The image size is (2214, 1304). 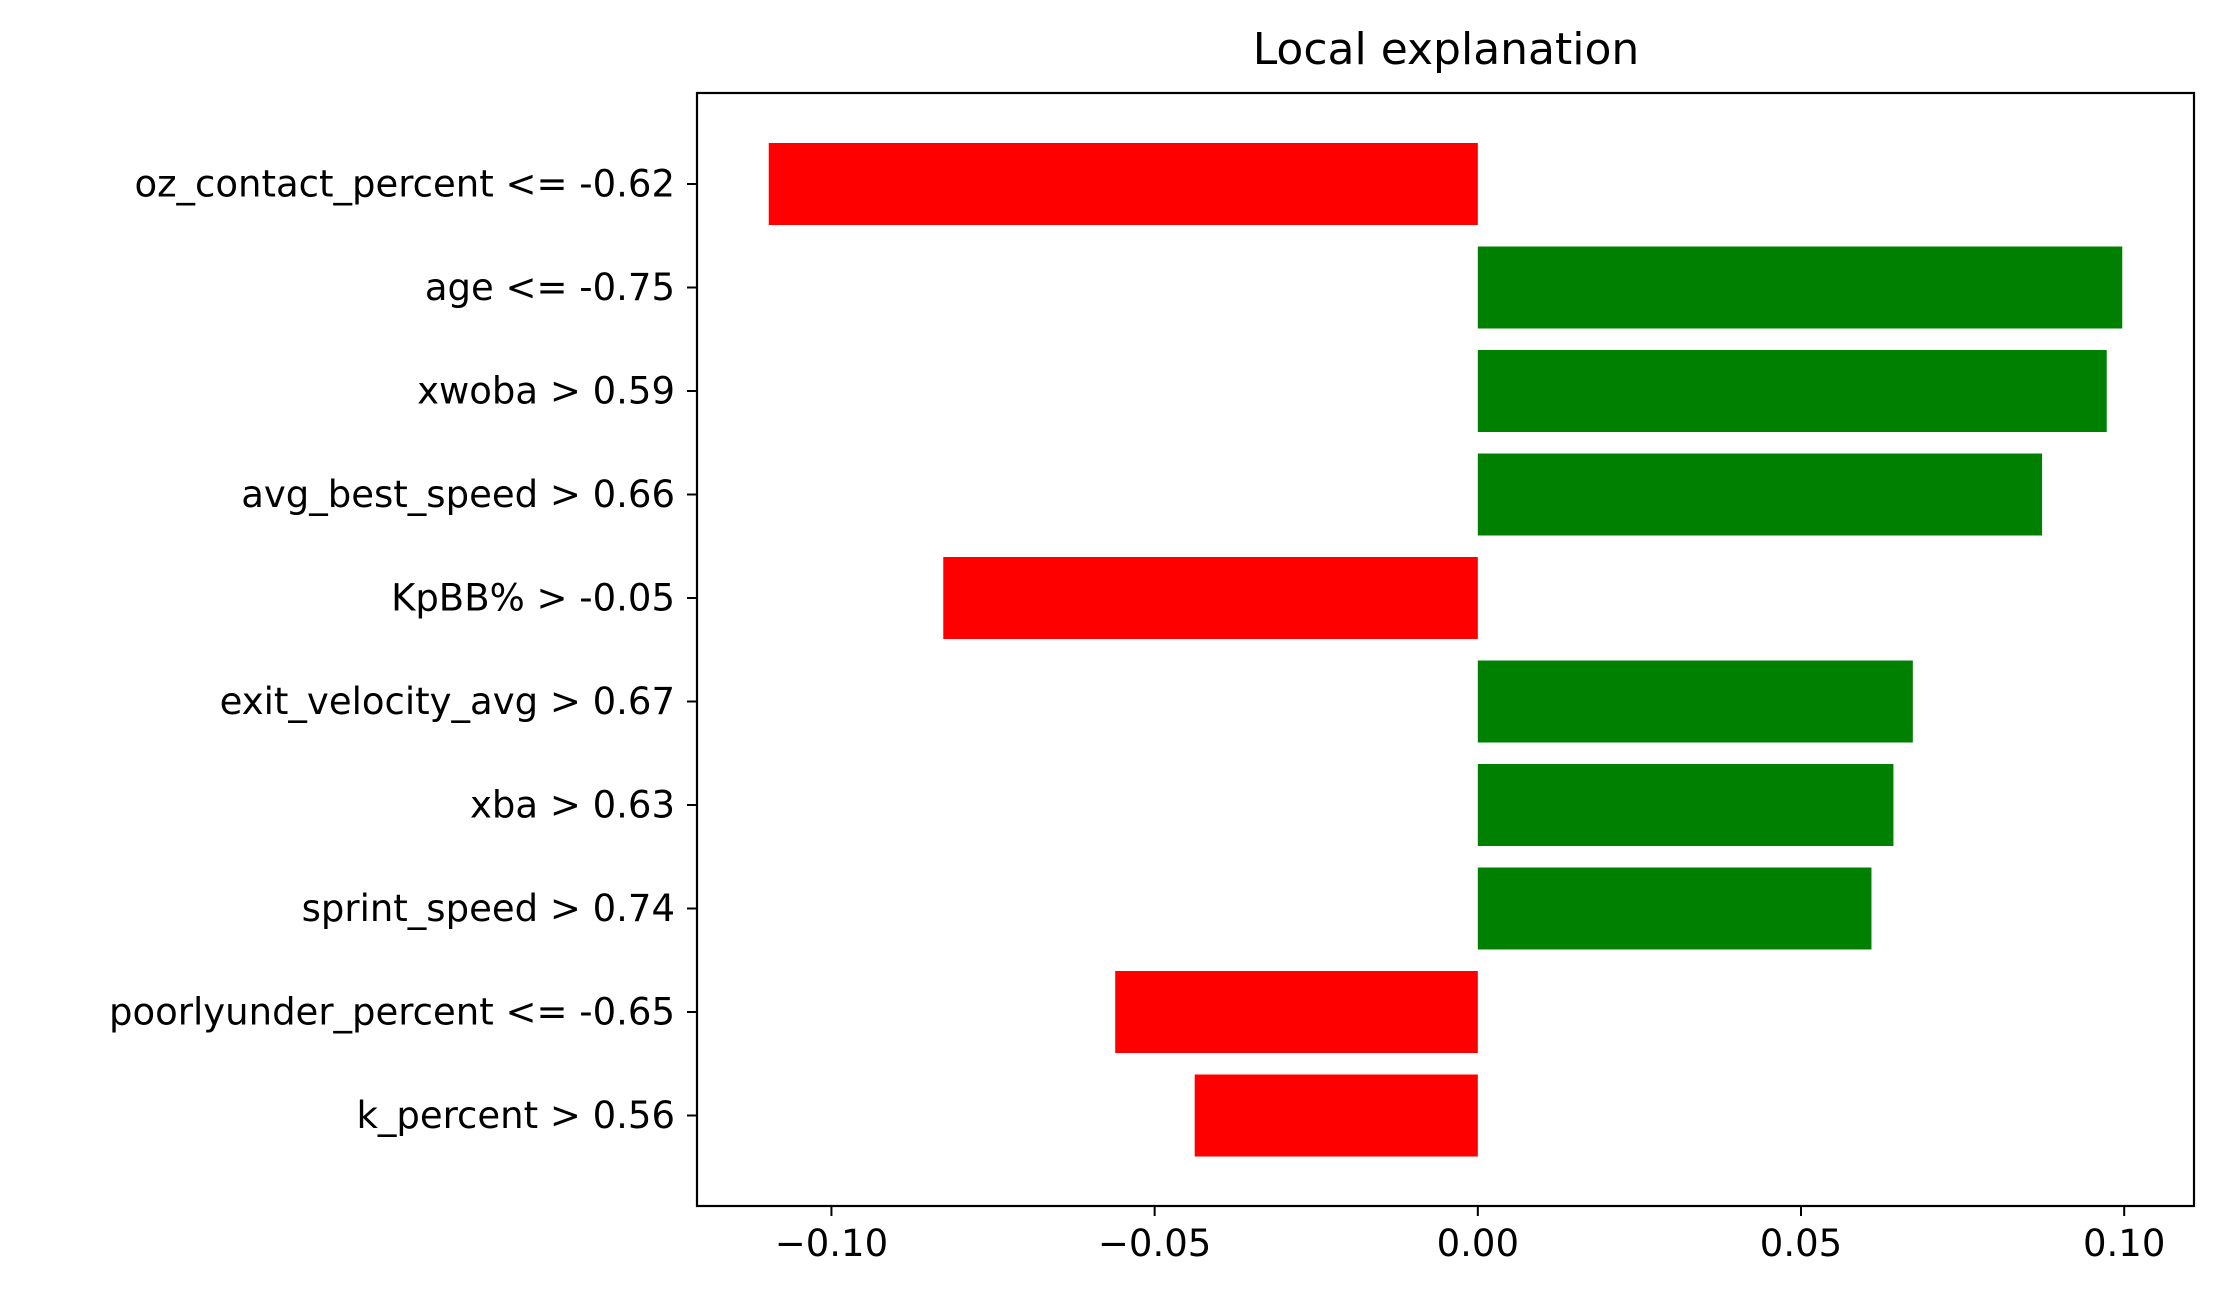 What do you see at coordinates (515, 1115) in the screenshot?
I see `y-tick-label: k_percent > 0.56` at bounding box center [515, 1115].